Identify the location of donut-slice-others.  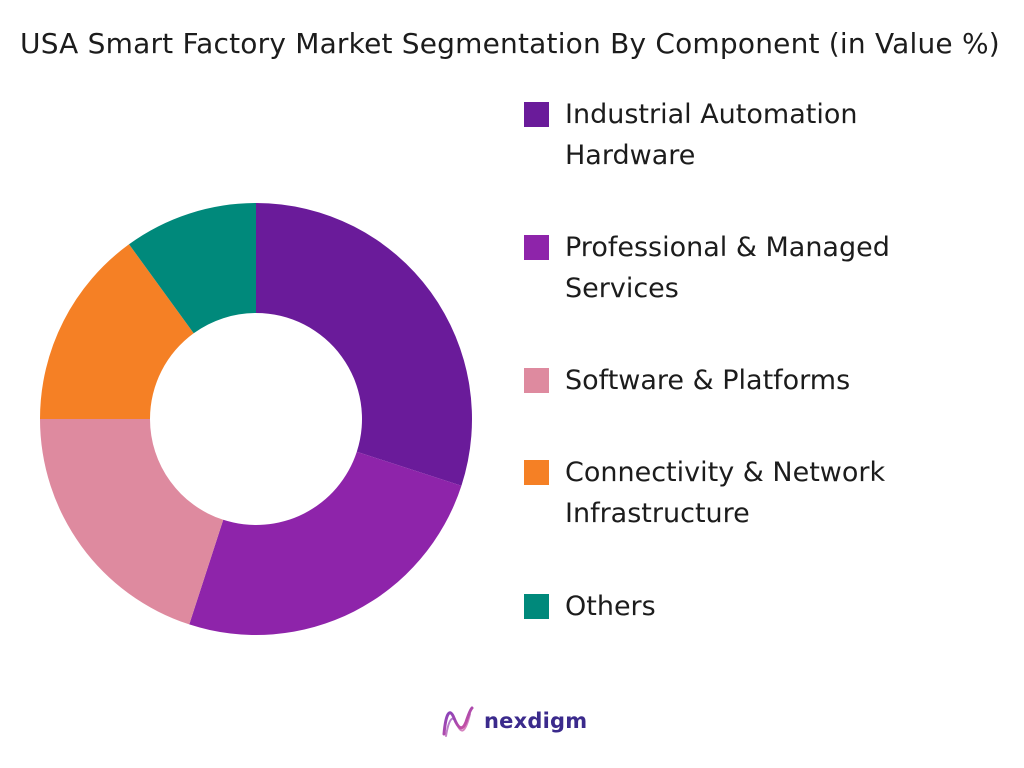
(192, 268).